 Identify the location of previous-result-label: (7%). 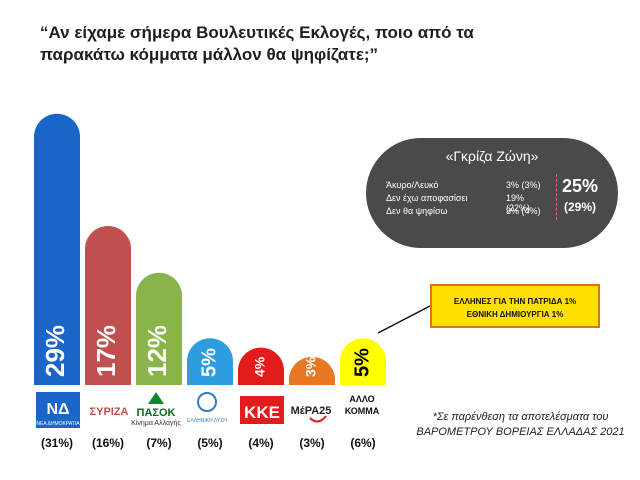
(158, 443).